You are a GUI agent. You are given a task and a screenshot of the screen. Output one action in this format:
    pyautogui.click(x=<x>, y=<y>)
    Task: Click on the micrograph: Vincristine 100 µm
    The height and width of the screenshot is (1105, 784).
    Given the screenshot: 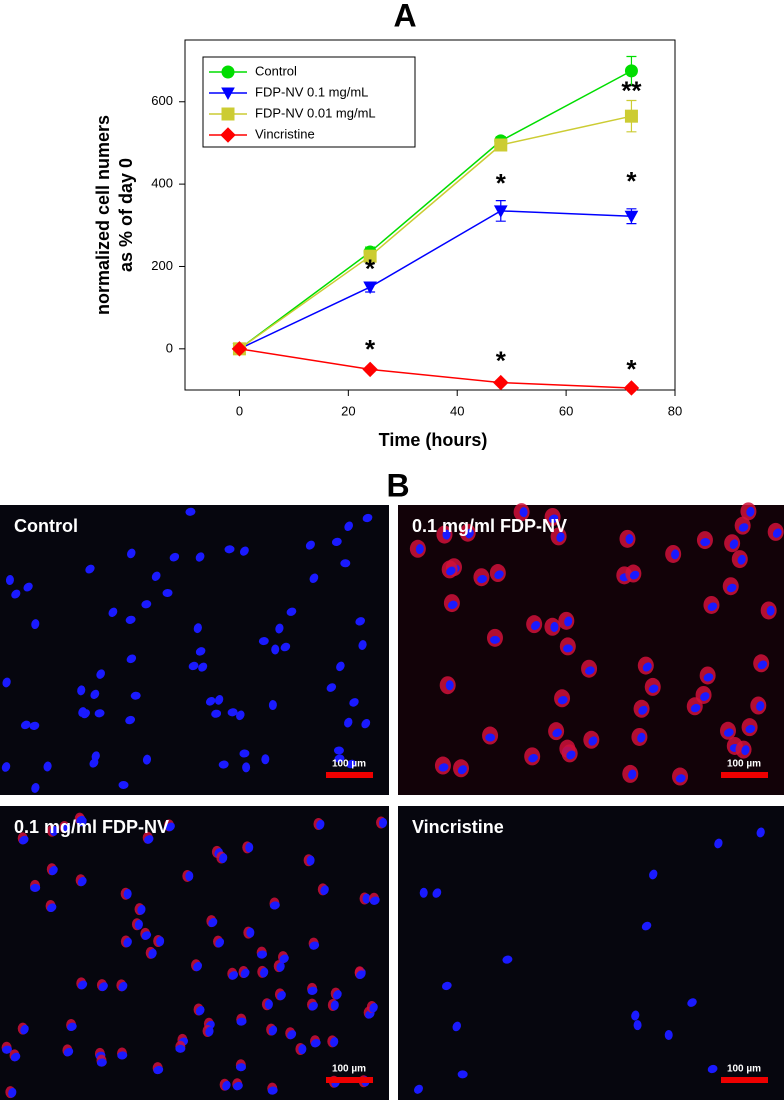 What is the action you would take?
    pyautogui.click(x=591, y=953)
    